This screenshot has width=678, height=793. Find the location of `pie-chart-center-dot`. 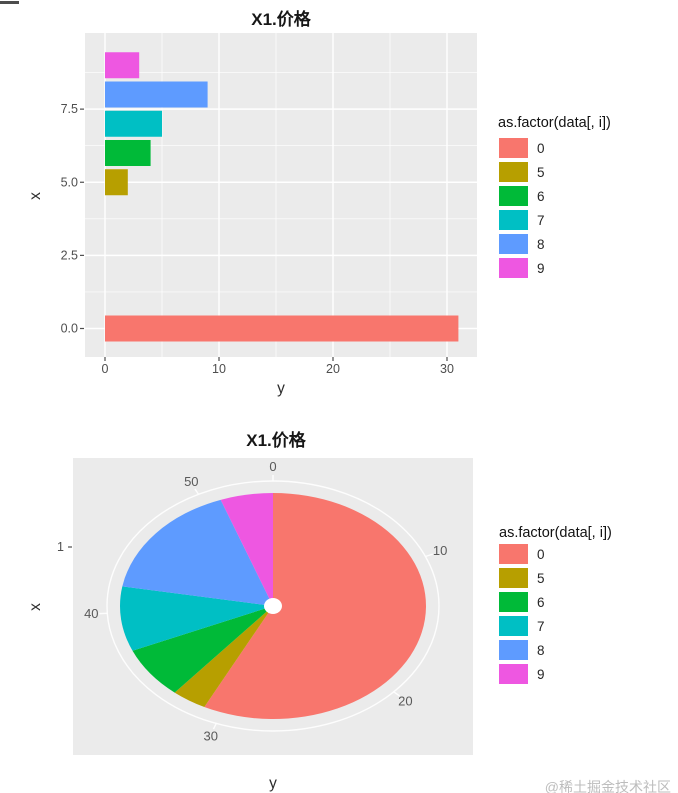

pie-chart-center-dot is located at coordinates (273, 606).